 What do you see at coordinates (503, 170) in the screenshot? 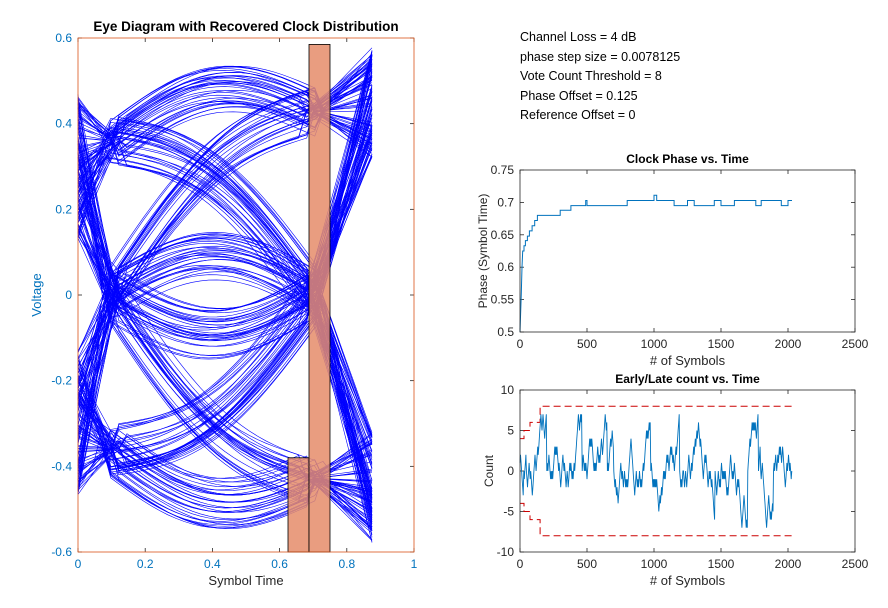
I see `y-tick-label: 0.75` at bounding box center [503, 170].